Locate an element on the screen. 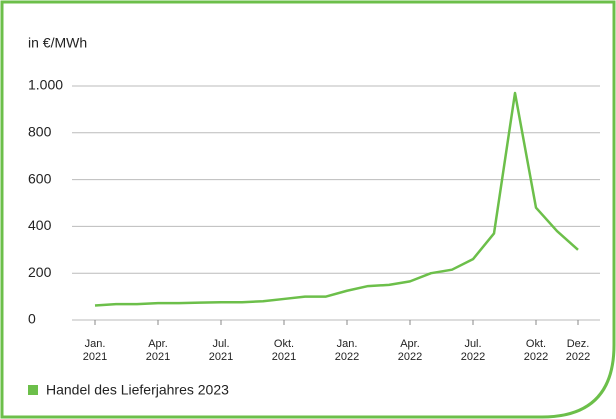  y-tick-label: 400 is located at coordinates (40, 225).